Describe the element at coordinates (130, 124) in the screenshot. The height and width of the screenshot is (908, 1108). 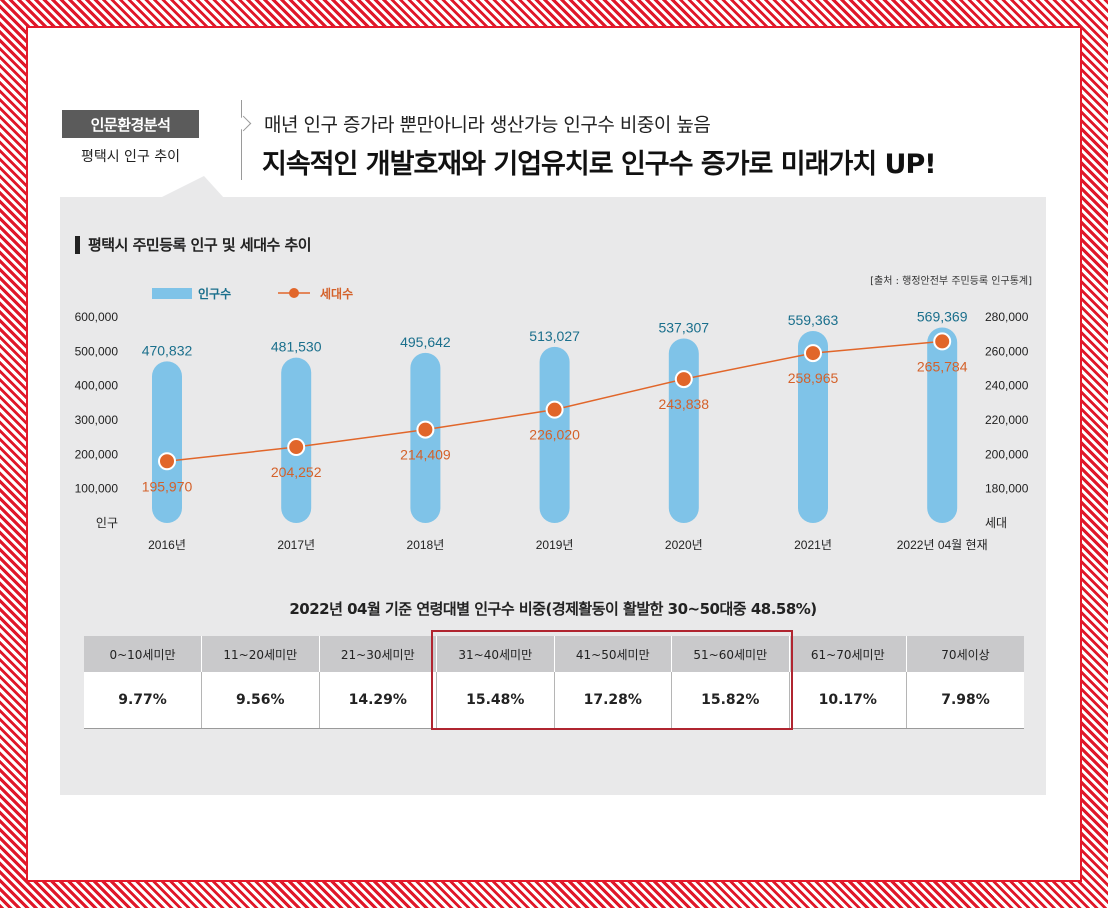
I see `section-badge: 인문환경분석` at that location.